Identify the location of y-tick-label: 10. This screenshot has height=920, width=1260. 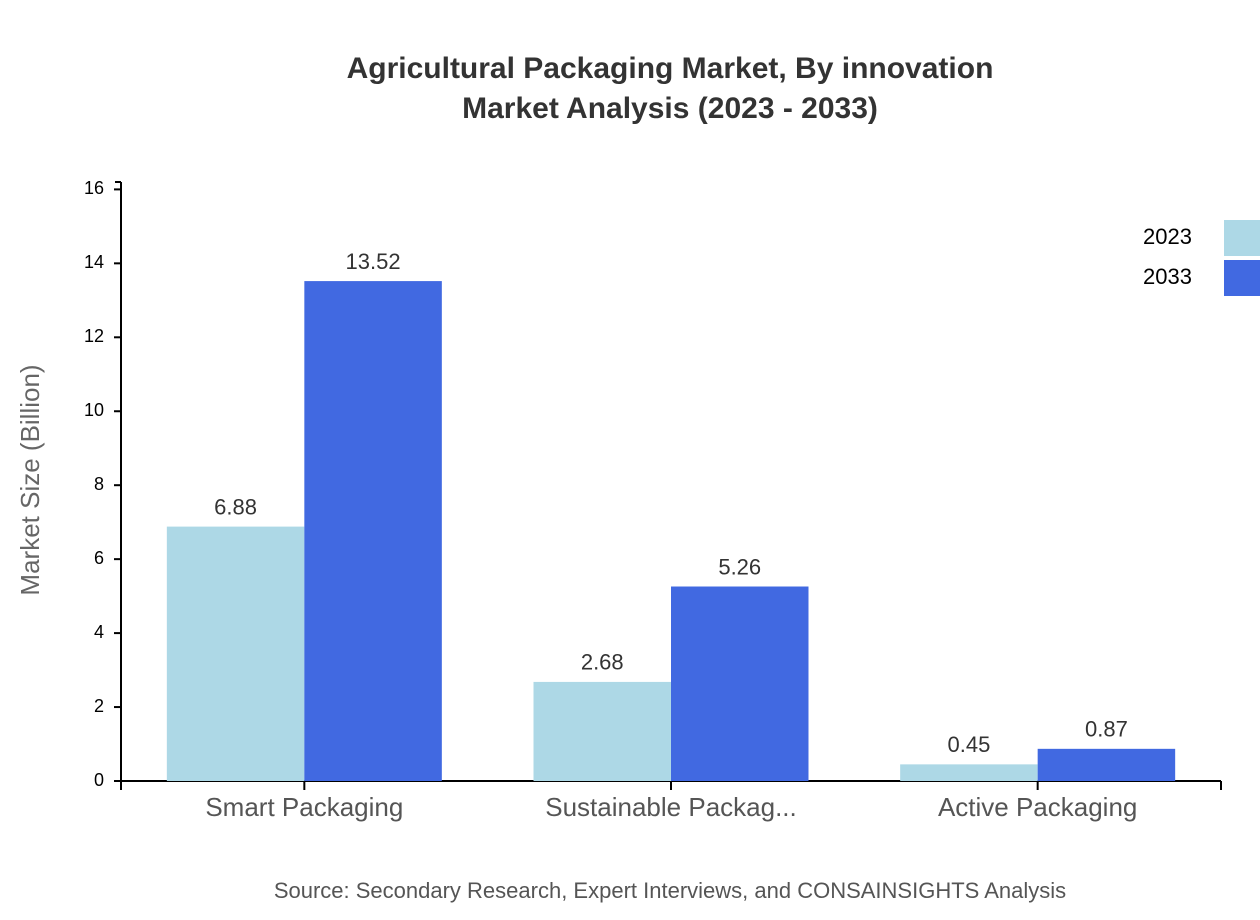
(94, 410).